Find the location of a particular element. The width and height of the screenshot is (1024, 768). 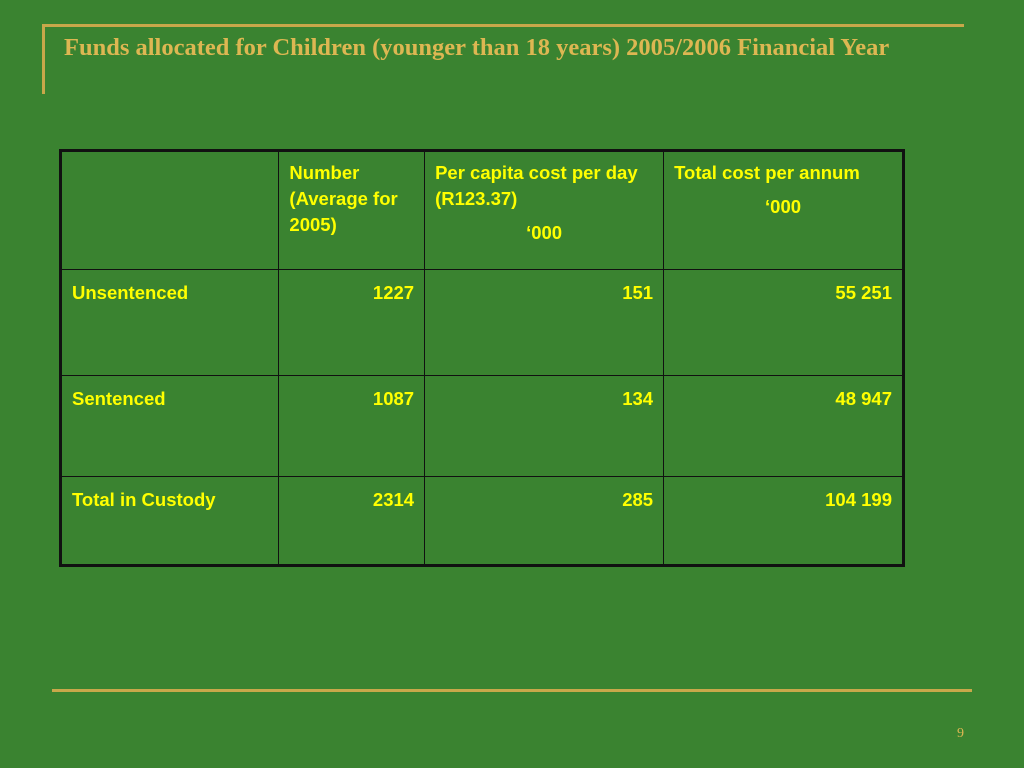

row-label: Total in Custody is located at coordinates (169, 521).